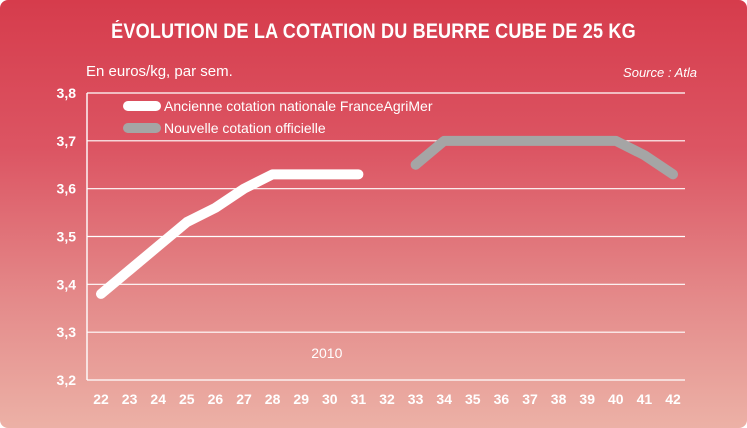 The height and width of the screenshot is (428, 747). What do you see at coordinates (67, 284) in the screenshot?
I see `y-tick-label: 3,4` at bounding box center [67, 284].